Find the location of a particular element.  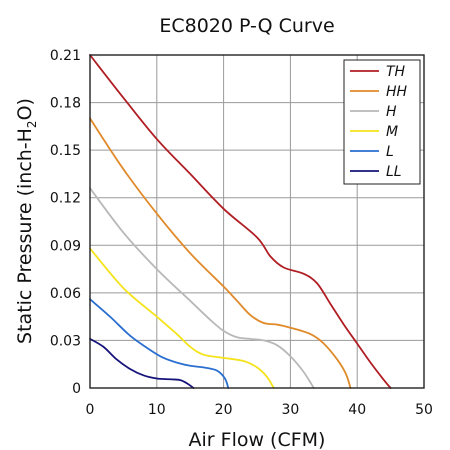

x-tick-label: 10 is located at coordinates (157, 410).